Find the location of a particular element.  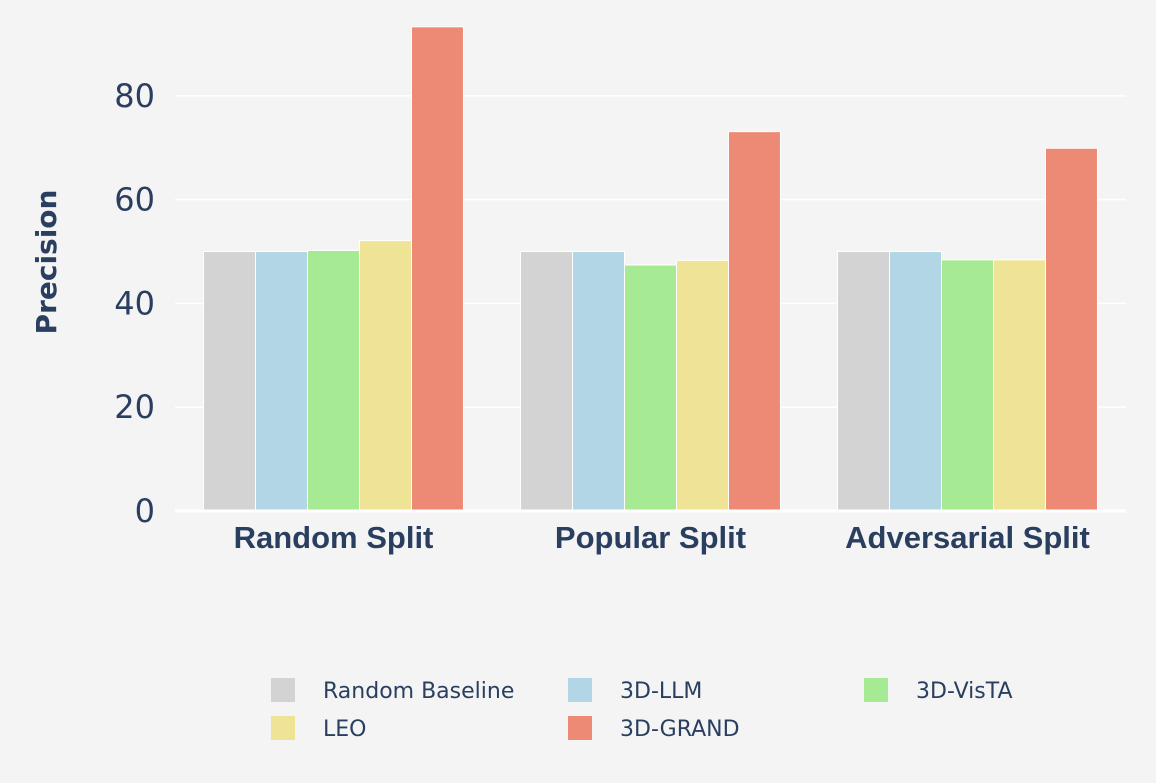

legend-item: 3D-VisTA is located at coordinates (938, 691).